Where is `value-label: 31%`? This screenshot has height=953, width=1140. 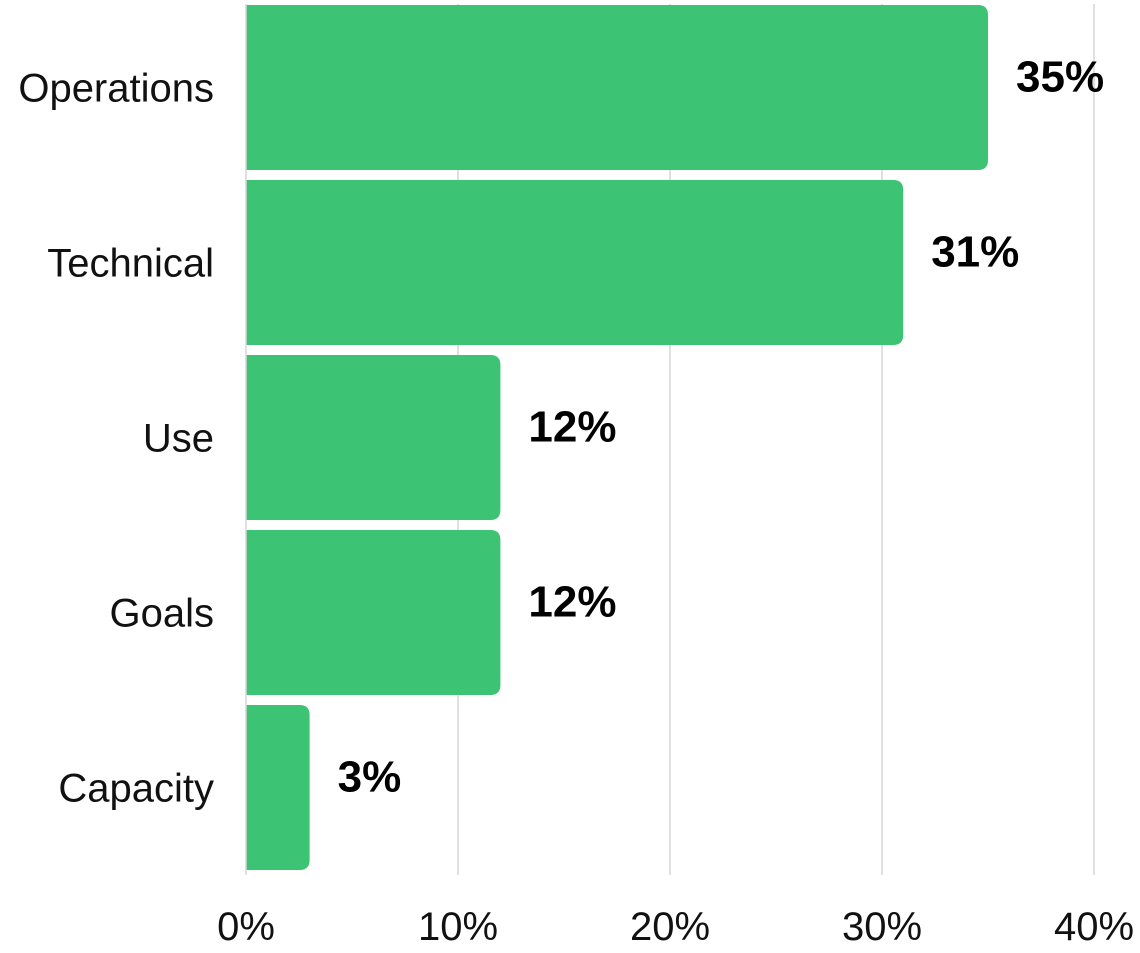 value-label: 31% is located at coordinates (975, 251).